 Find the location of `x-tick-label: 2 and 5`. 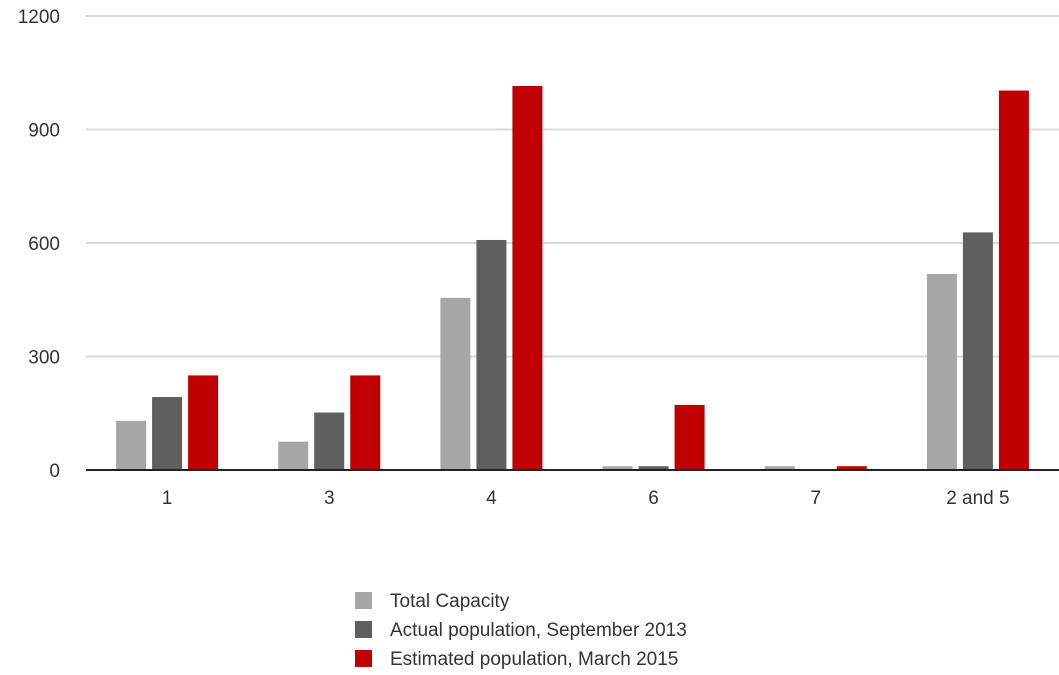

x-tick-label: 2 and 5 is located at coordinates (977, 498).